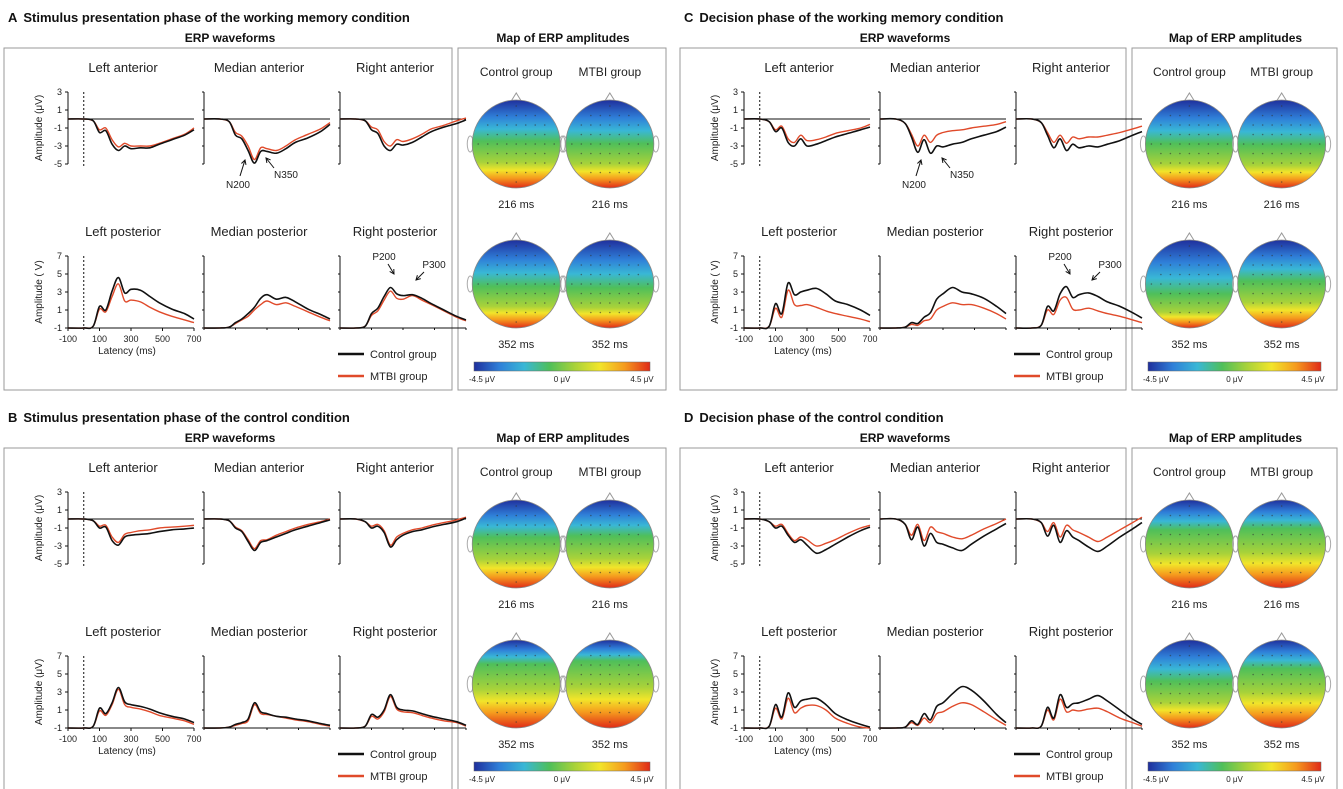  Describe the element at coordinates (744, 739) in the screenshot. I see `x-tick-label: -100` at that location.